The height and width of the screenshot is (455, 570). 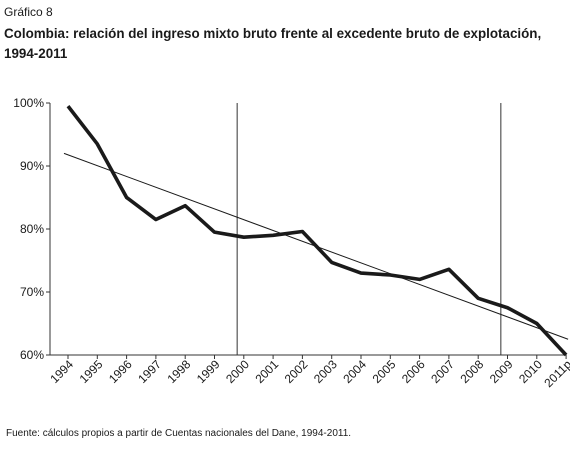 I want to click on x-tick-label: 2007, so click(x=442, y=371).